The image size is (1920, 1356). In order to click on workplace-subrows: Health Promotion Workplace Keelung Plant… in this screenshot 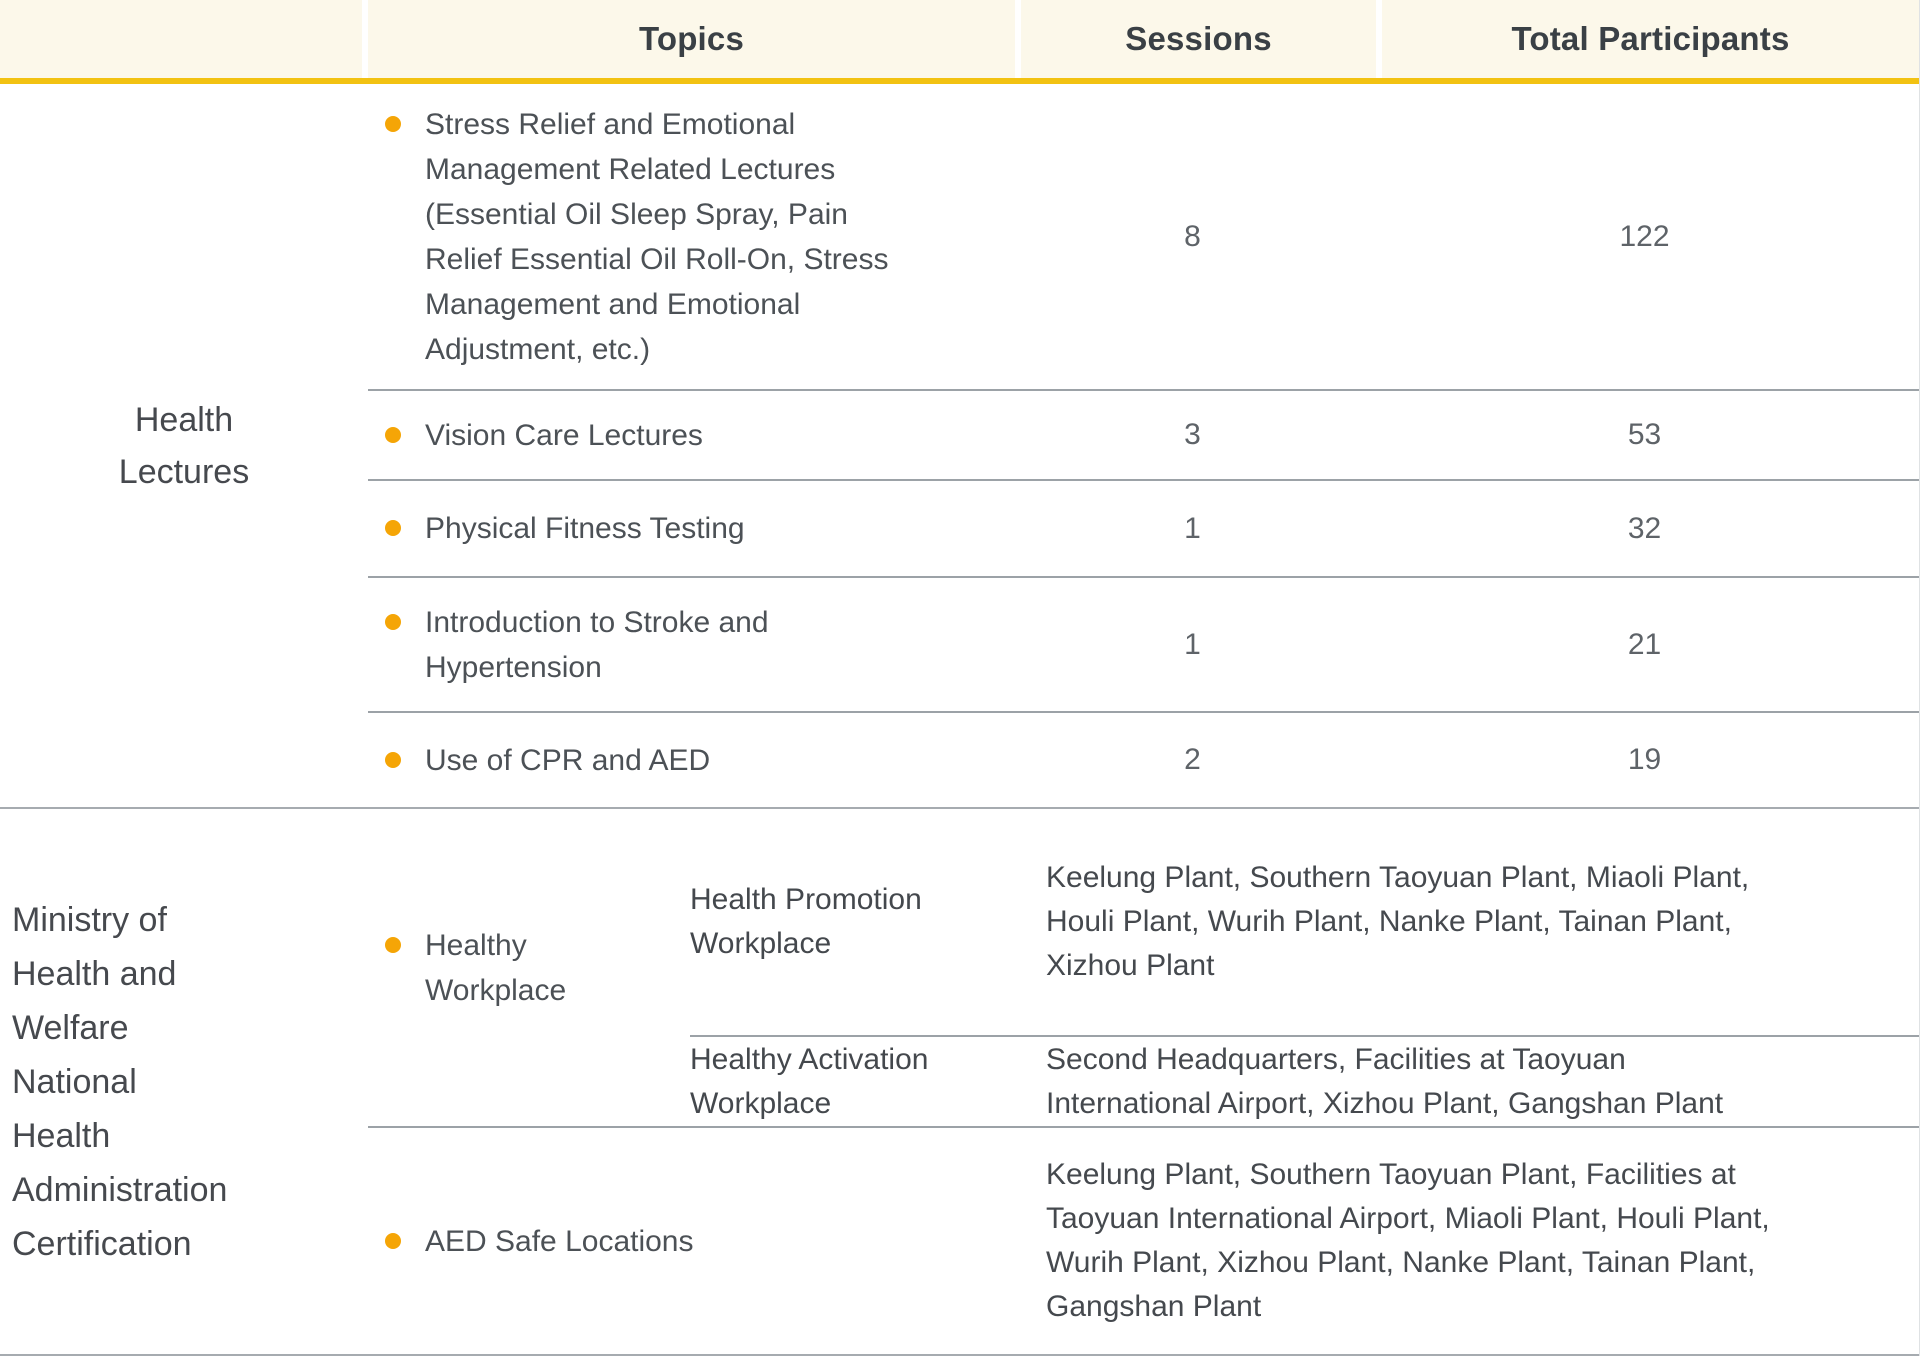, I will do `click(1304, 967)`.